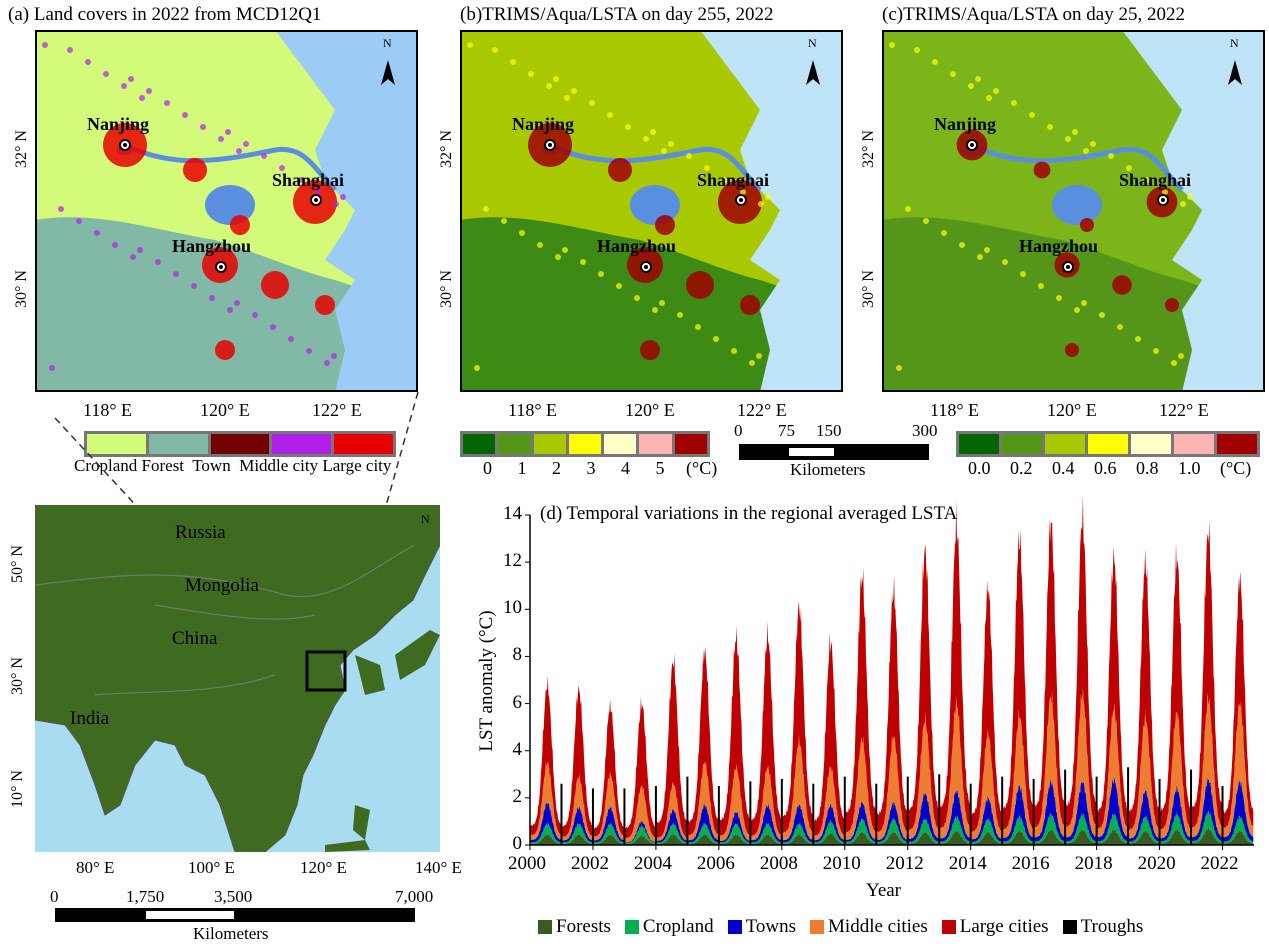  What do you see at coordinates (617, 14) in the screenshot?
I see `panel-b-title: (b)TRIMS/Aqua/LSTA on day 255, 2022` at bounding box center [617, 14].